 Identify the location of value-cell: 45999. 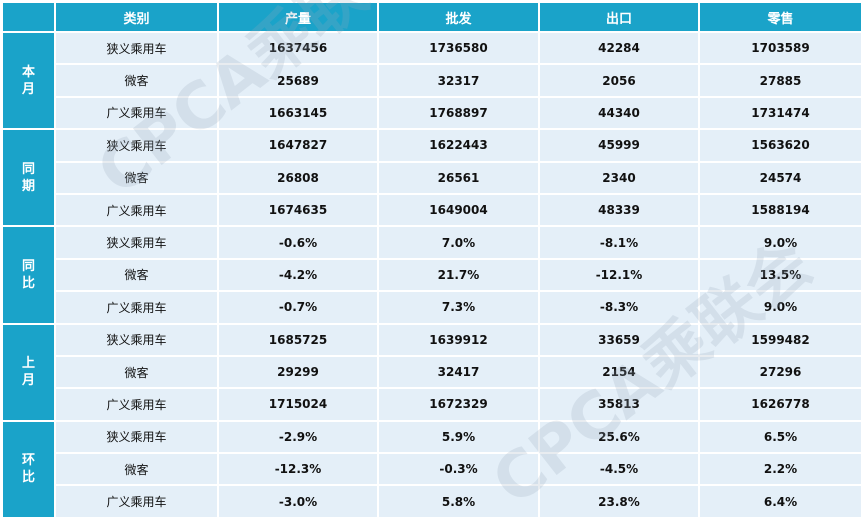
(620, 146).